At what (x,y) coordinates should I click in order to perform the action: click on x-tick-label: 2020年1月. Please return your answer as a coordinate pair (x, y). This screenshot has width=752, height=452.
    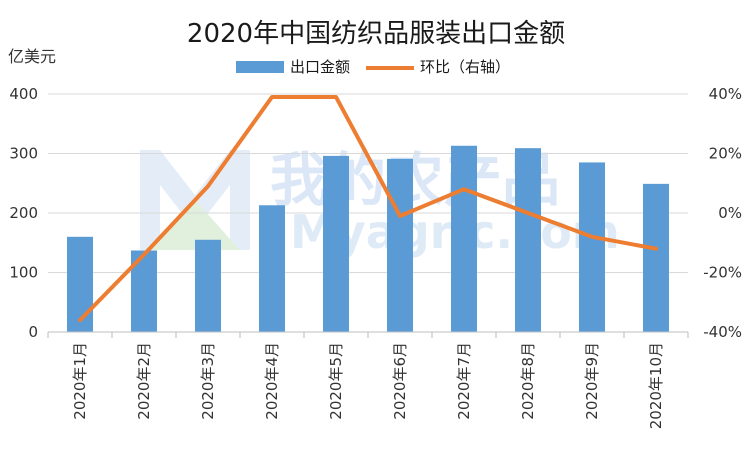
    Looking at the image, I should click on (80, 381).